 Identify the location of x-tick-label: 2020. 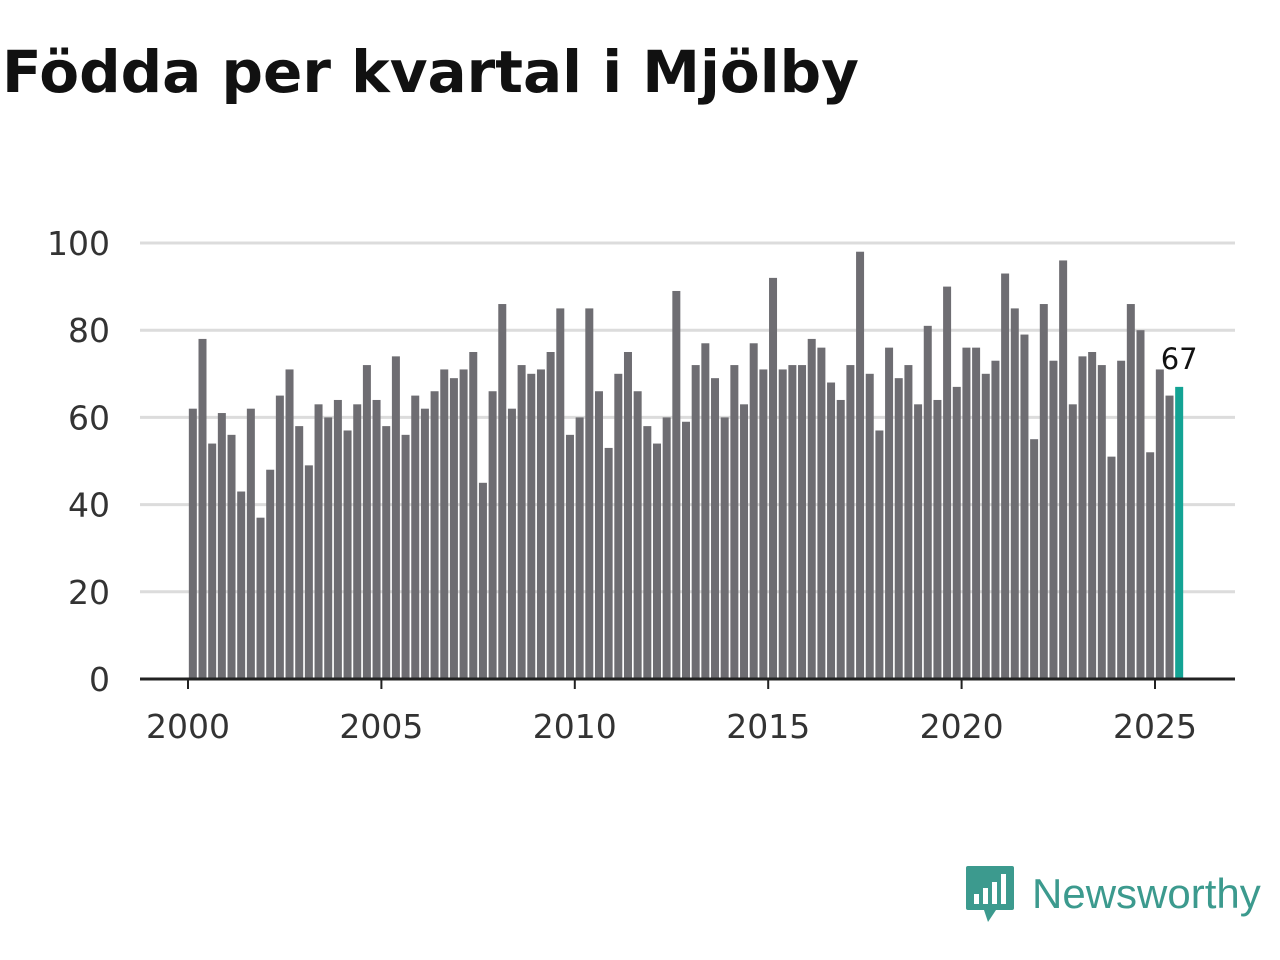
(962, 726).